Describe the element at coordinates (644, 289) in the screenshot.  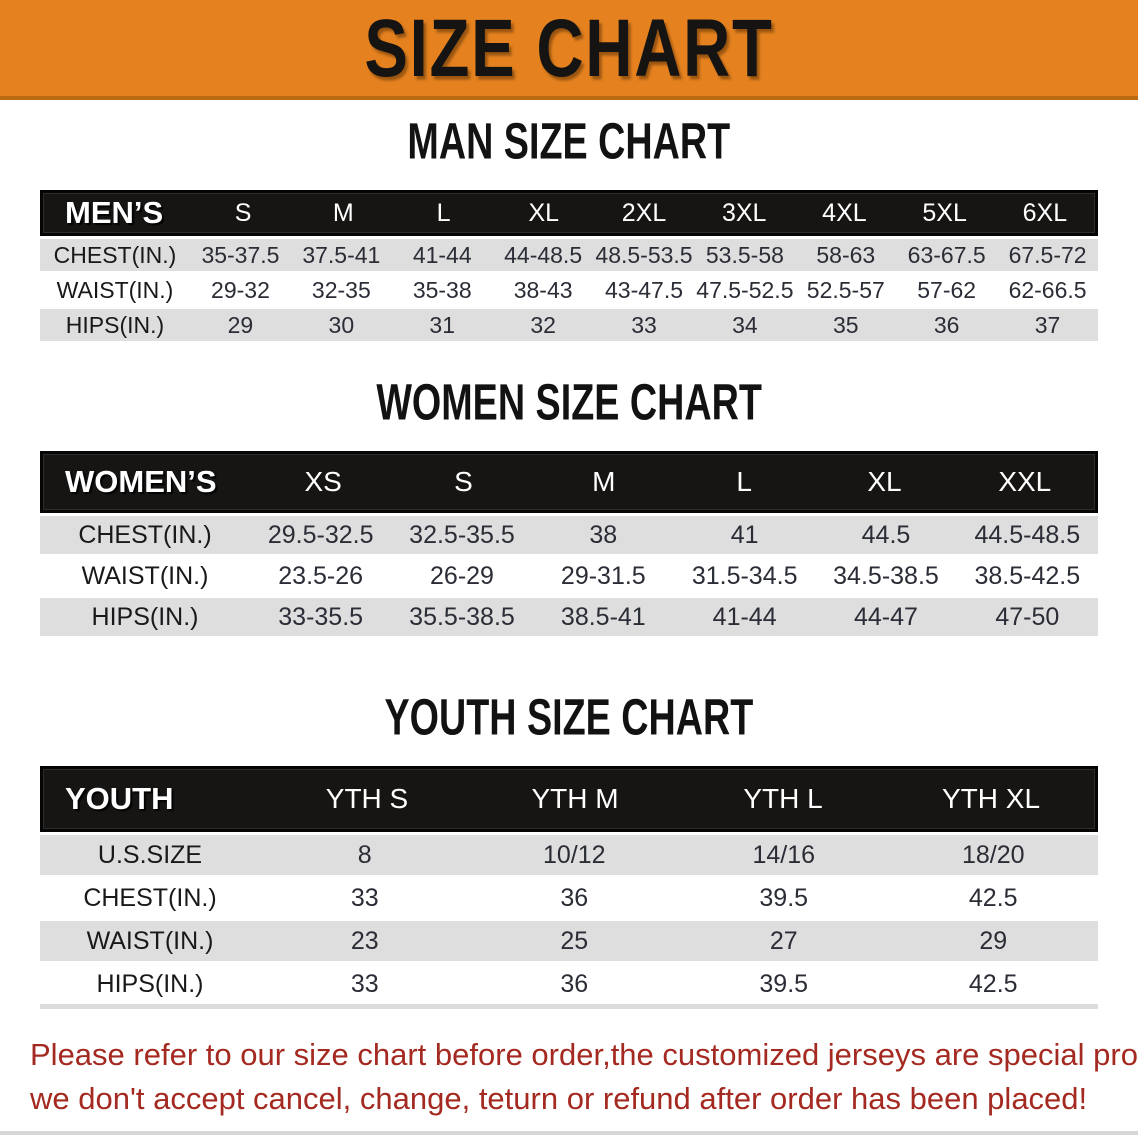
I see `size-cell: 43-47.5` at that location.